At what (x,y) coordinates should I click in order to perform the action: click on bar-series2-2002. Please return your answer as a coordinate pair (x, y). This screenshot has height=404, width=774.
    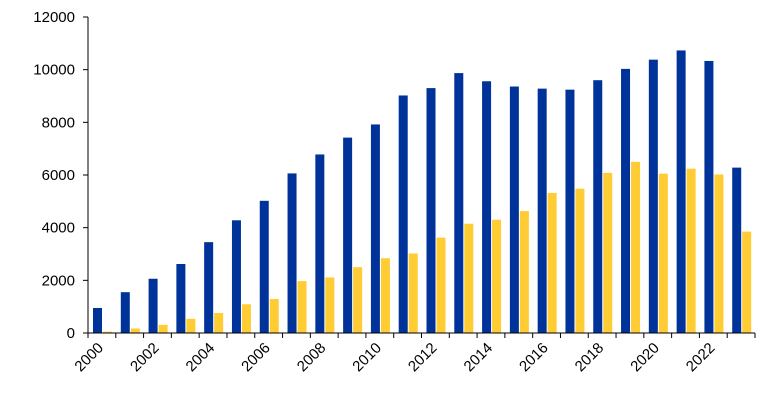
    Looking at the image, I should click on (163, 328).